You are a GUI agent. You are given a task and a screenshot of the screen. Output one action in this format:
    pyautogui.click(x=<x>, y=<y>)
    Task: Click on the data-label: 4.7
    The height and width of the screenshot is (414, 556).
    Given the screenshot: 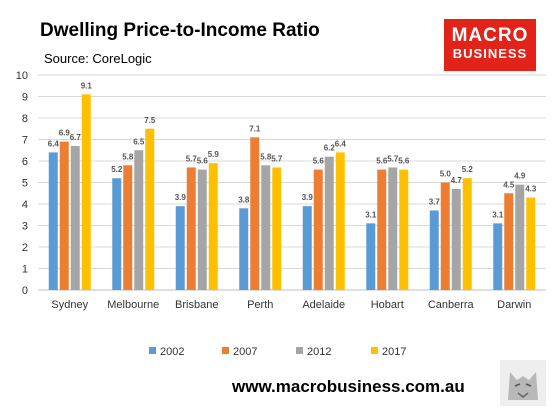 What is the action you would take?
    pyautogui.click(x=457, y=180)
    